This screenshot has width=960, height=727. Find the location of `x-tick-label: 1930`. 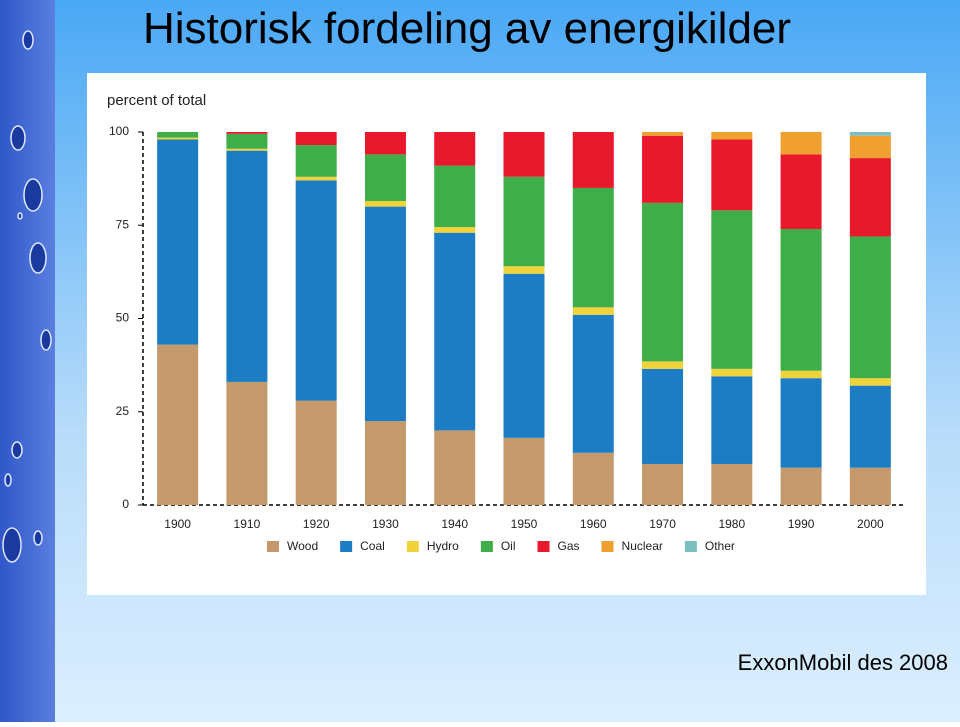

x-tick-label: 1930 is located at coordinates (385, 524).